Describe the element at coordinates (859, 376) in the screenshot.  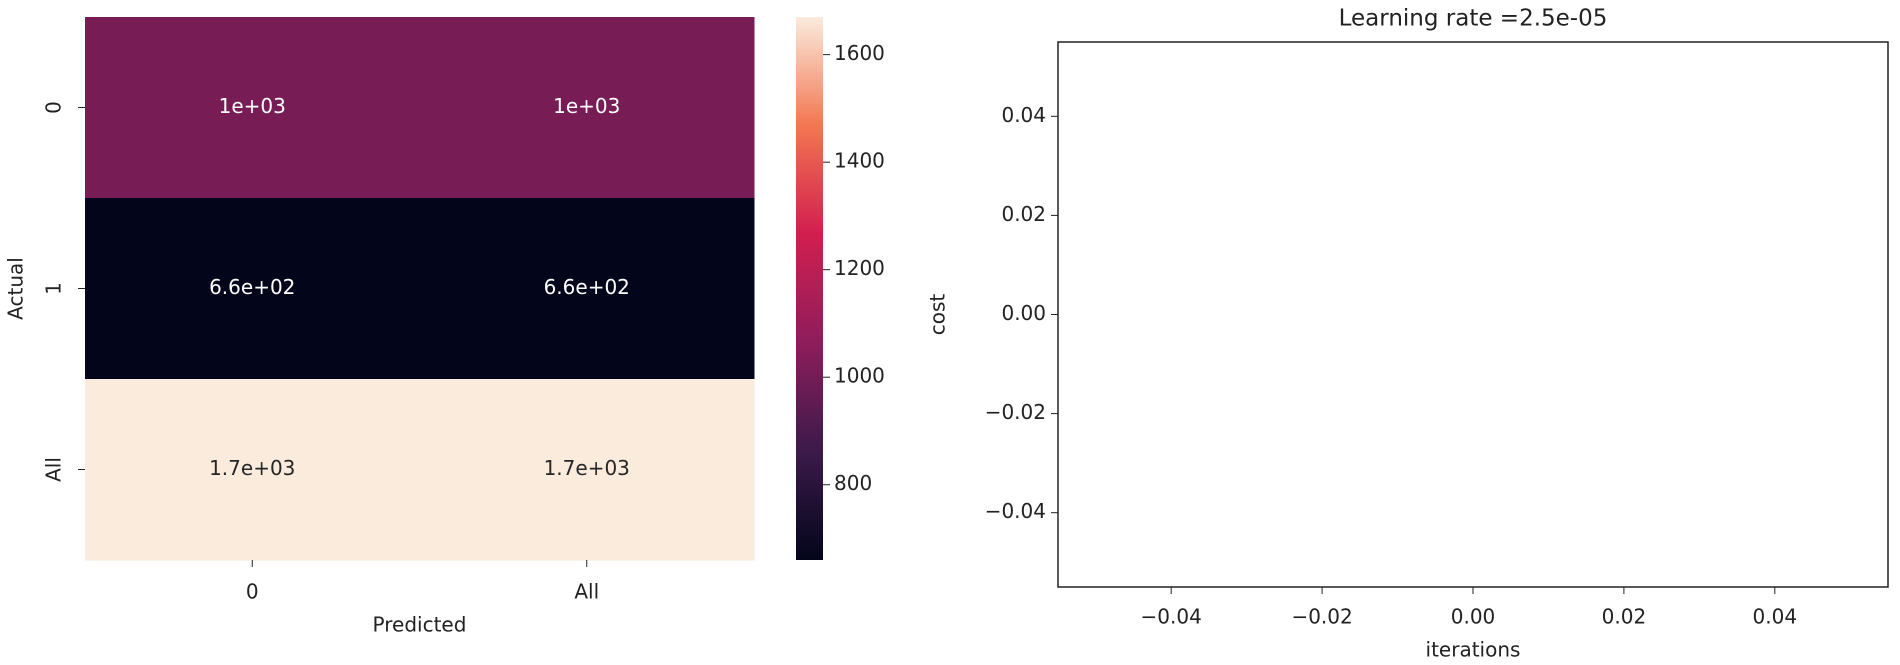
I see `colorbar-tick-label: 1000` at that location.